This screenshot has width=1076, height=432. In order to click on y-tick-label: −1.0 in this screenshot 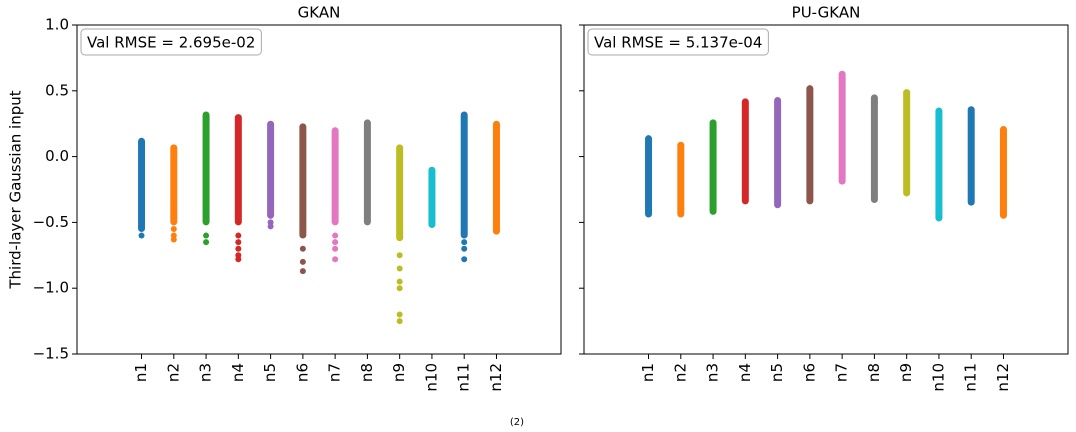, I will do `click(51, 288)`.